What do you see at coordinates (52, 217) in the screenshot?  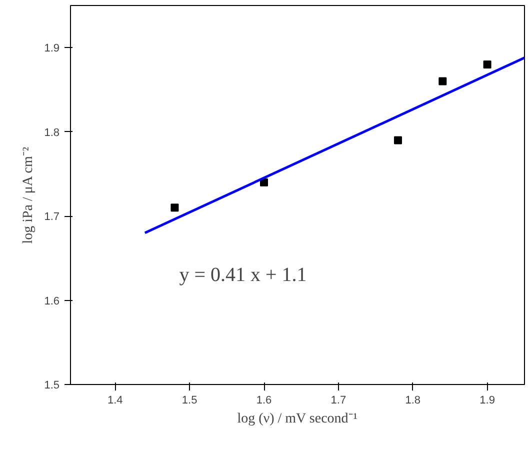 I see `y-tick-label: 1.7` at bounding box center [52, 217].